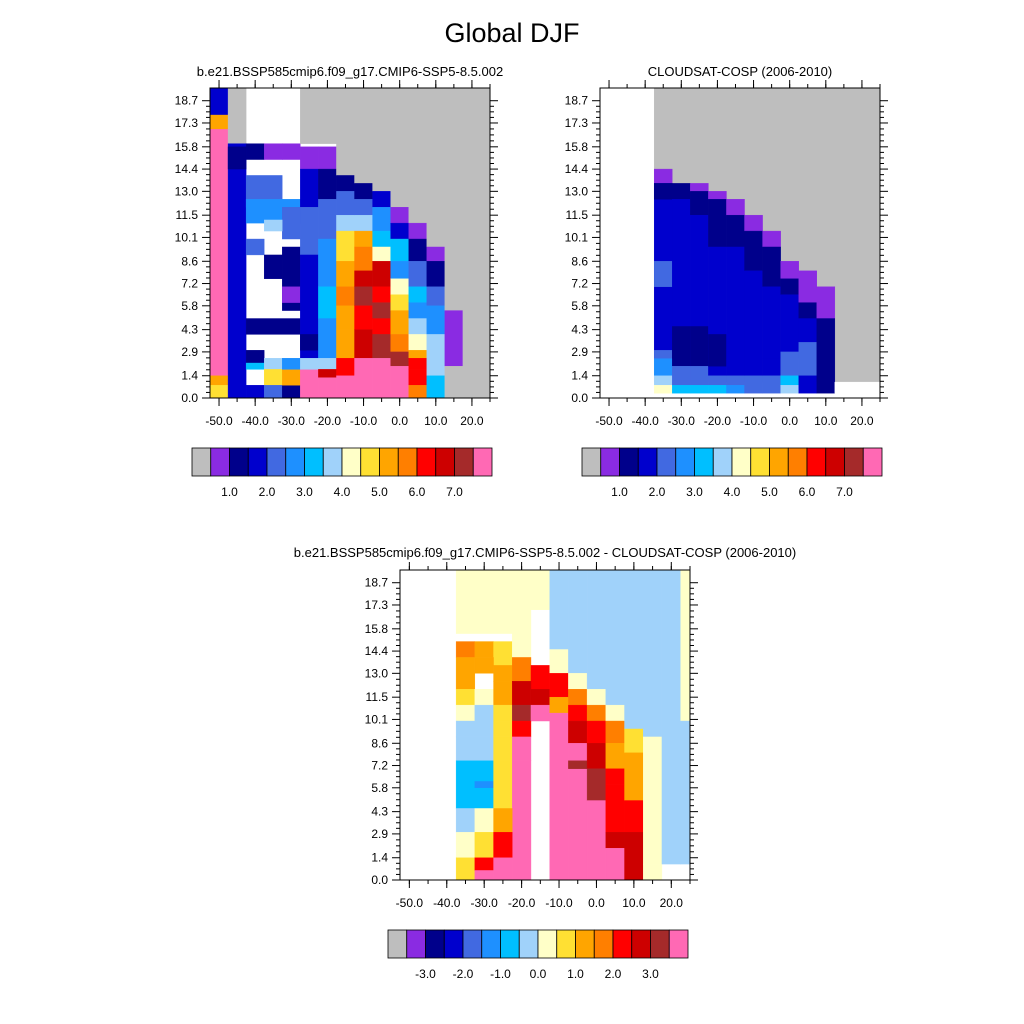  Describe the element at coordinates (577, 147) in the screenshot. I see `y-tick-label: 15.8` at that location.